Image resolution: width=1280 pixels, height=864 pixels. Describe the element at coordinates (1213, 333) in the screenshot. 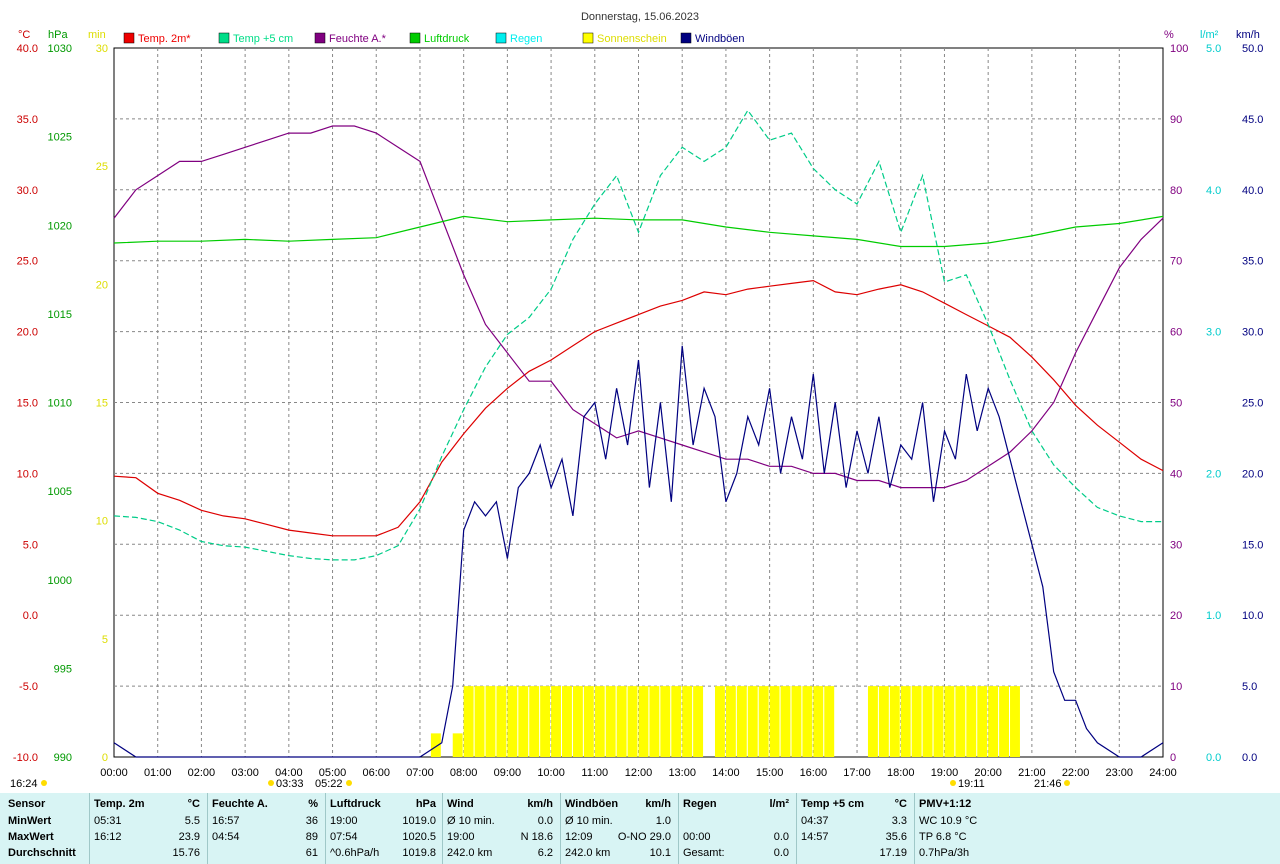

I see `rain-tick-label: 3.0` at that location.